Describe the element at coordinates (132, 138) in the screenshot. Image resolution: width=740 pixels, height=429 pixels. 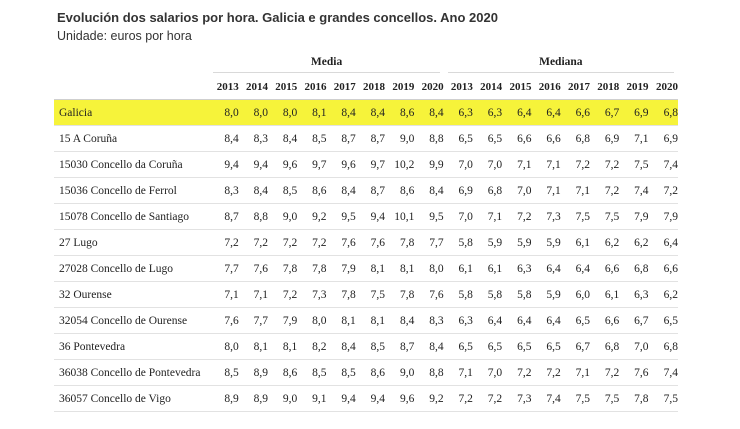
I see `row-name: 15 A Coruña` at that location.